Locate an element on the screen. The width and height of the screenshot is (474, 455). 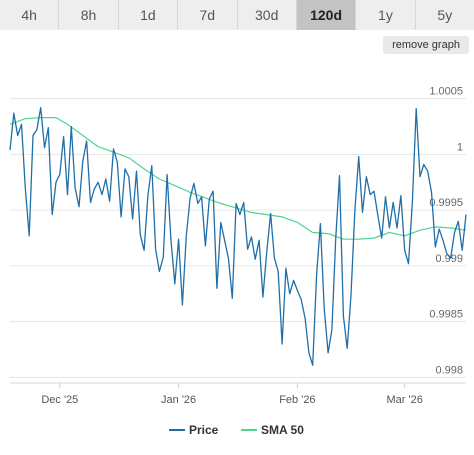
tab-30d: 30d is located at coordinates (267, 15).